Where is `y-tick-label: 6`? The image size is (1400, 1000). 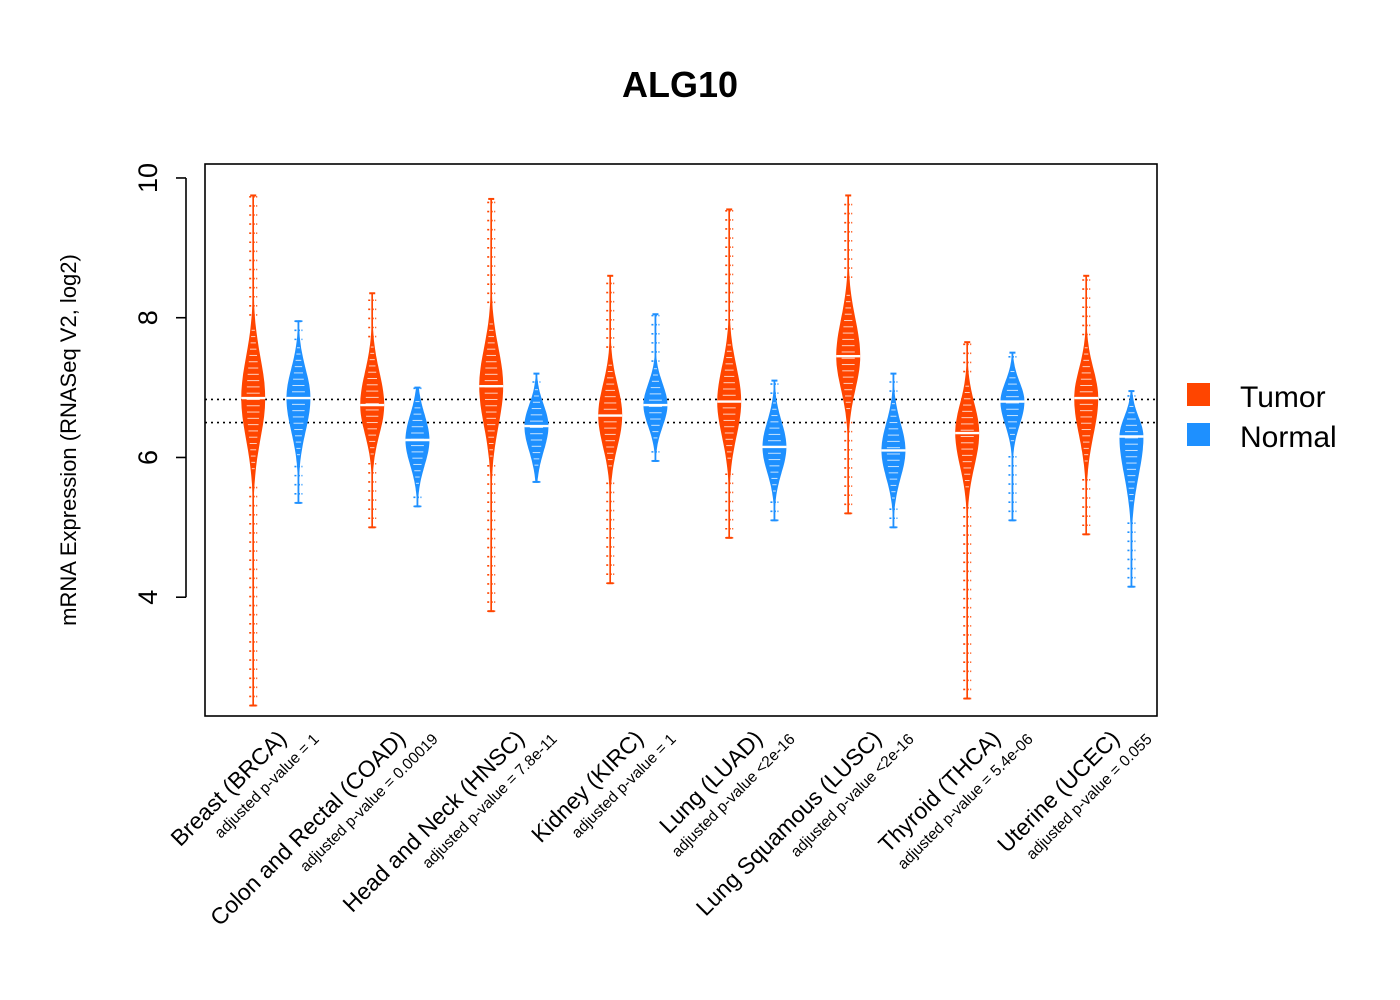 y-tick-label: 6 is located at coordinates (148, 457).